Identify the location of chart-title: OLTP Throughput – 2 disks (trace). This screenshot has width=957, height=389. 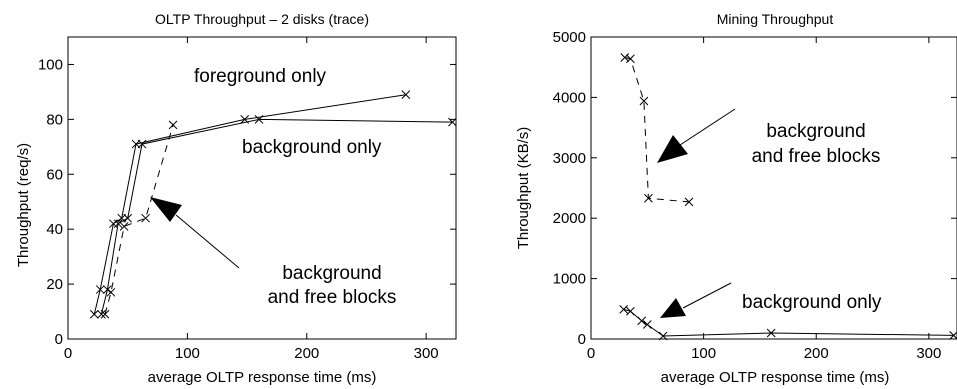
(262, 19).